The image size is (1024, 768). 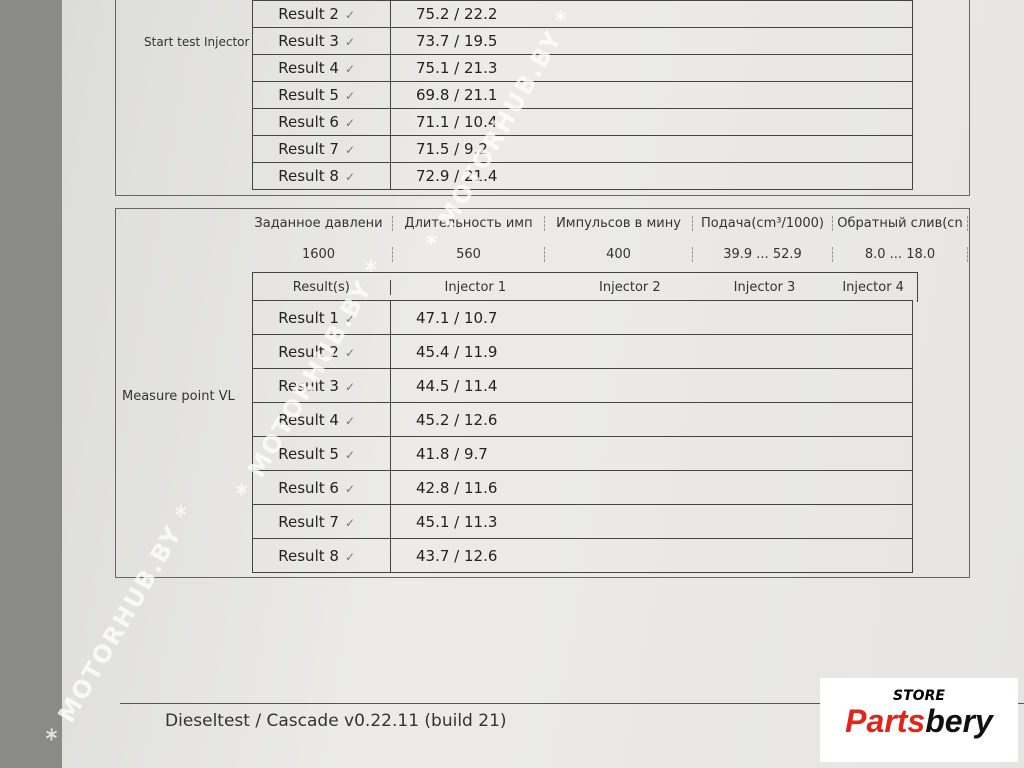 I want to click on injector-1-value: 75.1 / 21.3, so click(x=651, y=68).